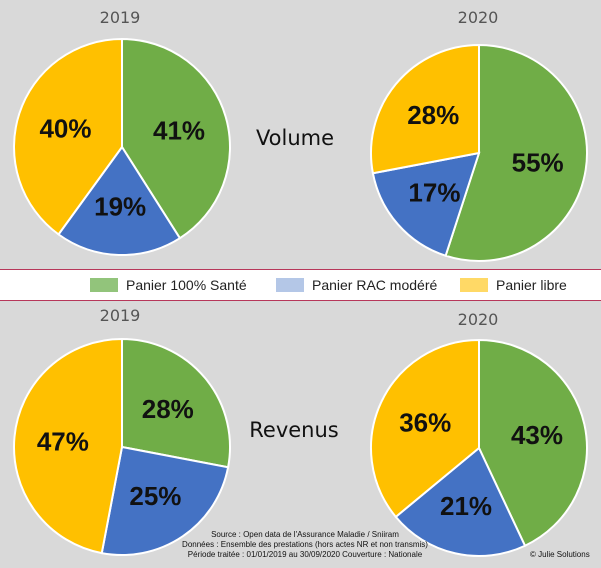 This screenshot has width=601, height=568. Describe the element at coordinates (466, 506) in the screenshot. I see `pie-data-label: 21%` at that location.